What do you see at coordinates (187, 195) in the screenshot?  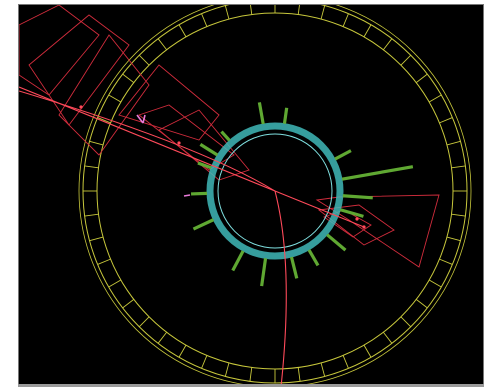 I see `marker-dash` at bounding box center [187, 195].